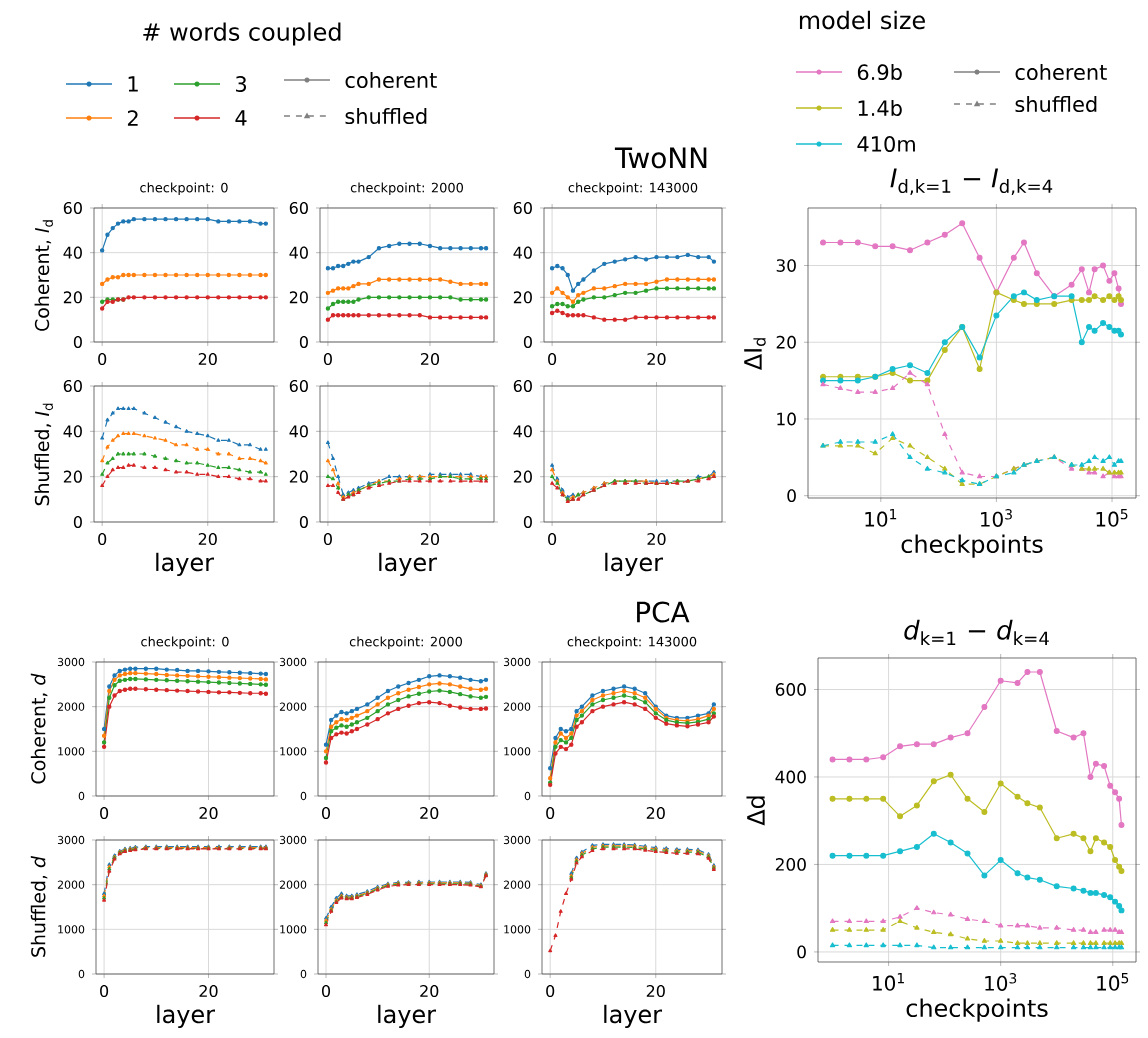 Image resolution: width=1148 pixels, height=1038 pixels. I want to click on y-axis-title: ΔI$_{d}$, so click(755, 354).